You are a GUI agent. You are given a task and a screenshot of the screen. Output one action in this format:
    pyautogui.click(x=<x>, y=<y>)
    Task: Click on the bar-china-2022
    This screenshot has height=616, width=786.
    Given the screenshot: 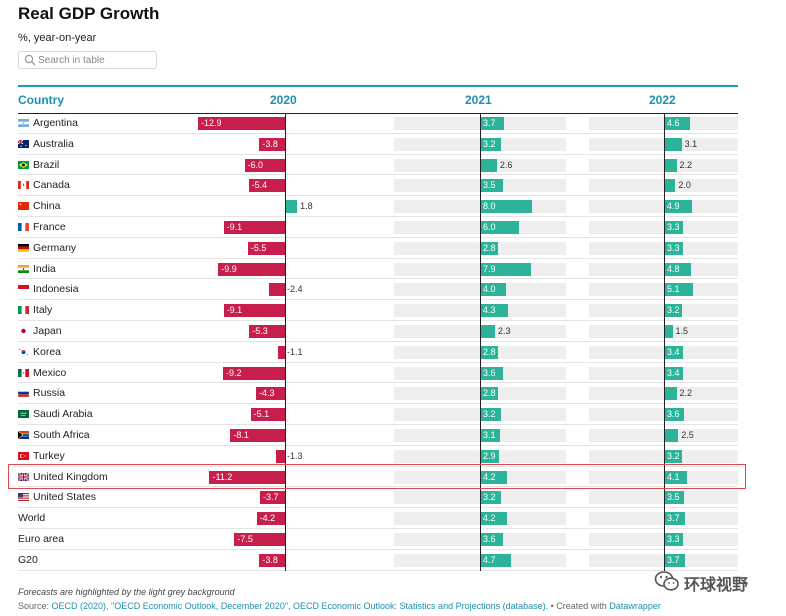 What is the action you would take?
    pyautogui.click(x=678, y=207)
    